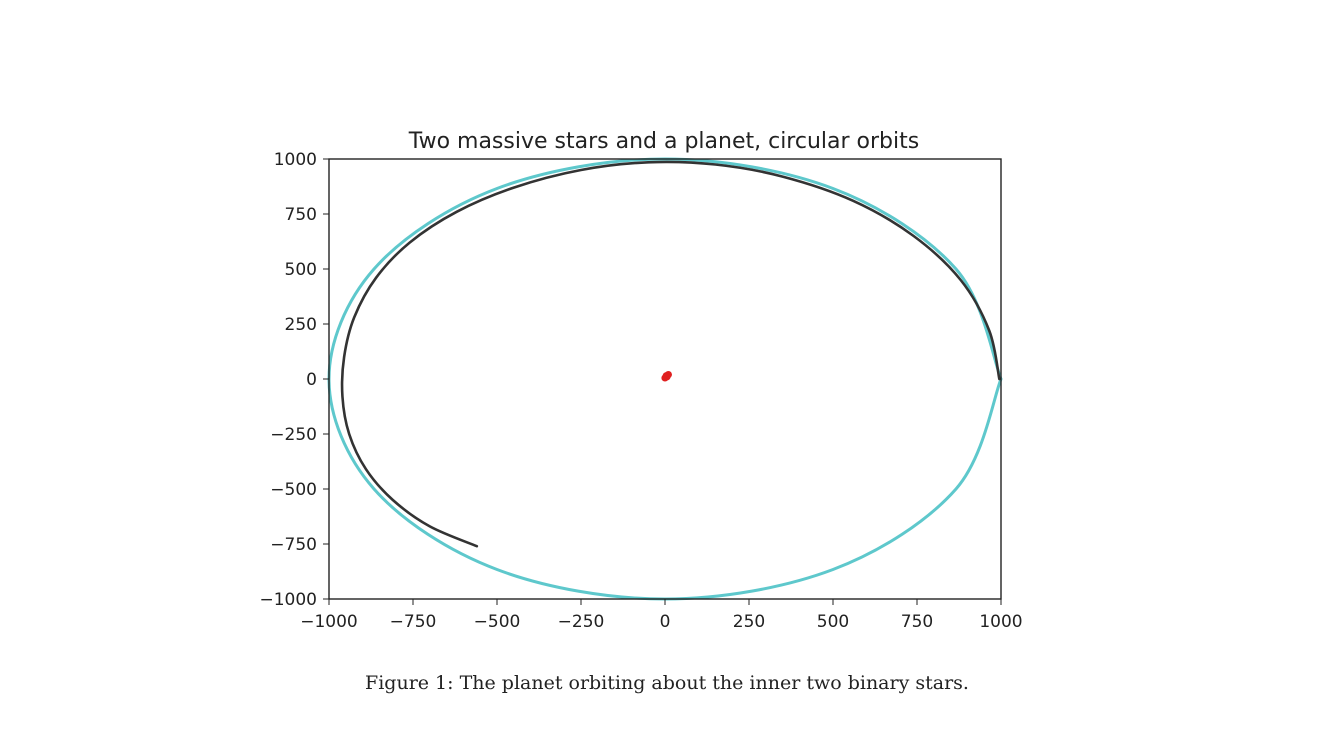  What do you see at coordinates (1000, 622) in the screenshot?
I see `x-tick-label: 1000` at bounding box center [1000, 622].